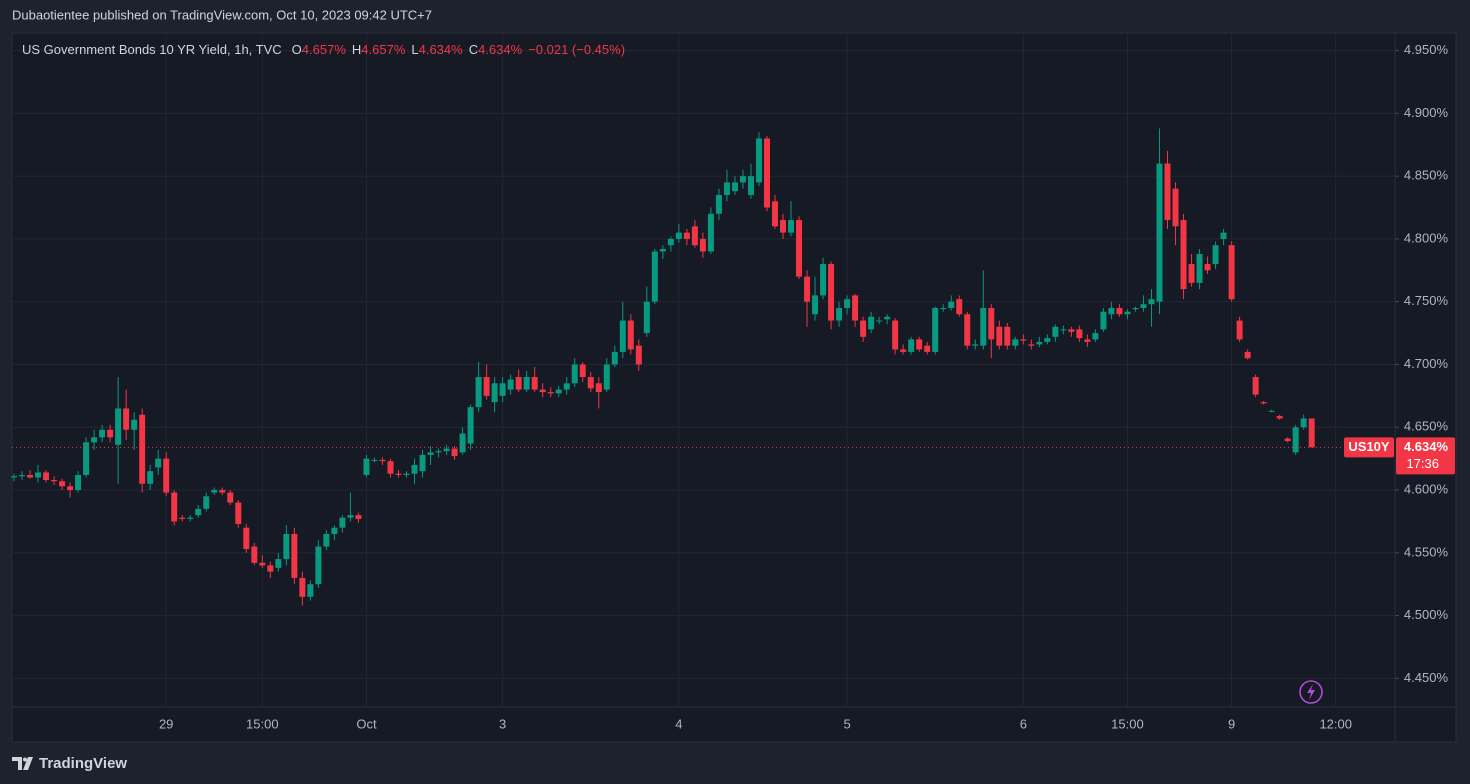 Image resolution: width=1470 pixels, height=784 pixels. I want to click on x-tick-label: Oct, so click(366, 723).